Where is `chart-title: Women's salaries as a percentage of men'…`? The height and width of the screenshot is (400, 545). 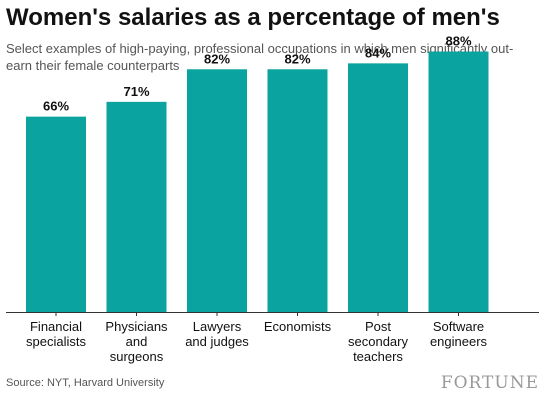 chart-title: Women's salaries as a percentage of men'… is located at coordinates (253, 17).